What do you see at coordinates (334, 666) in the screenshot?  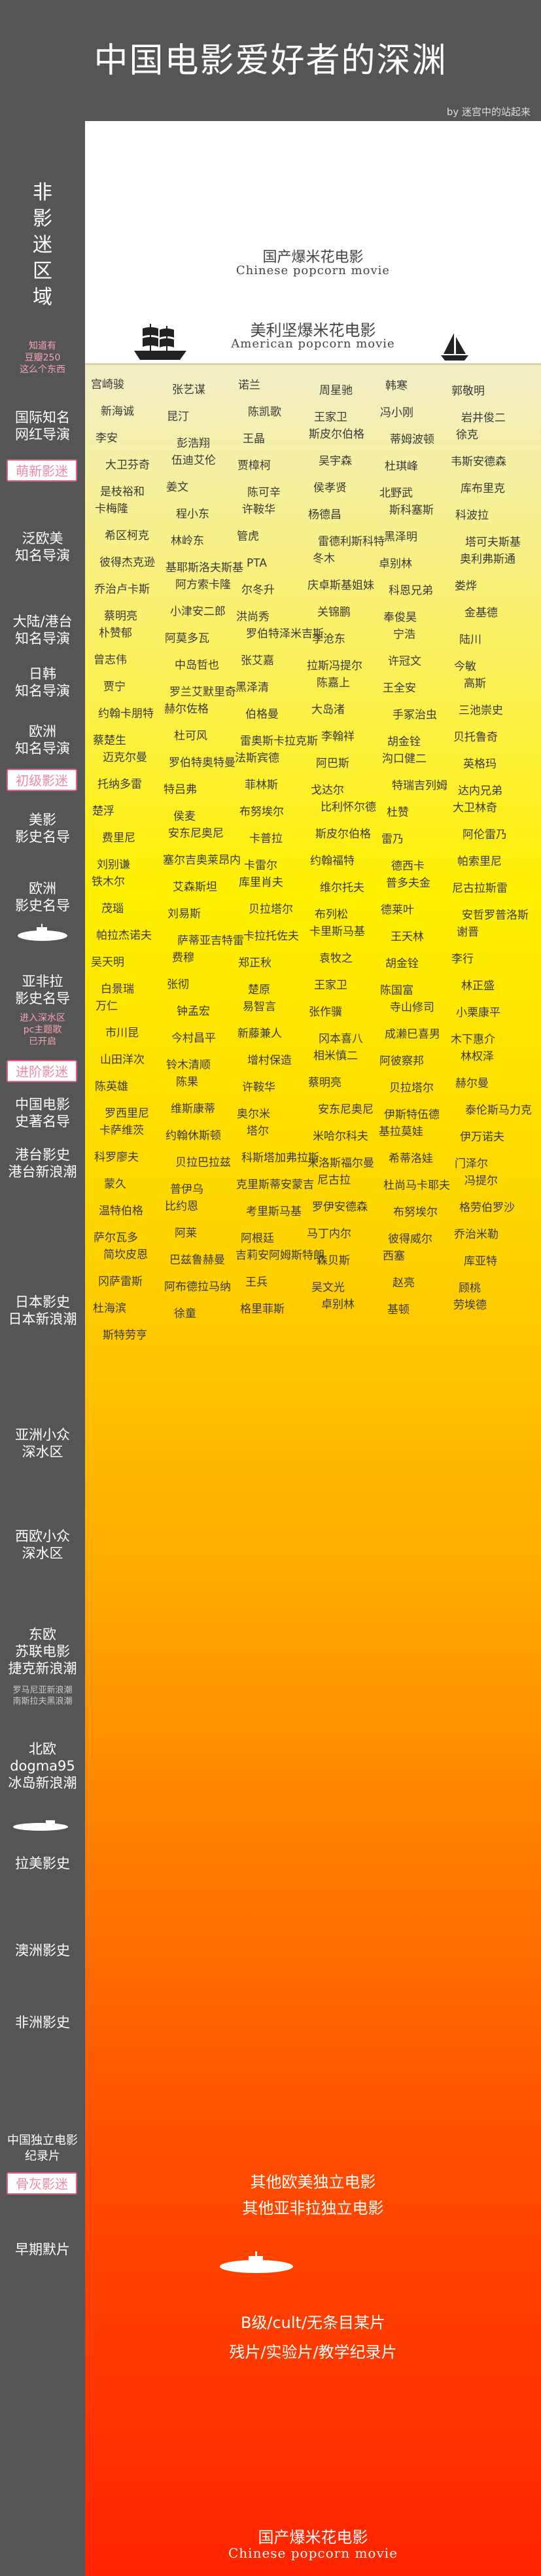 I see `director-name: 拉斯冯提尔` at bounding box center [334, 666].